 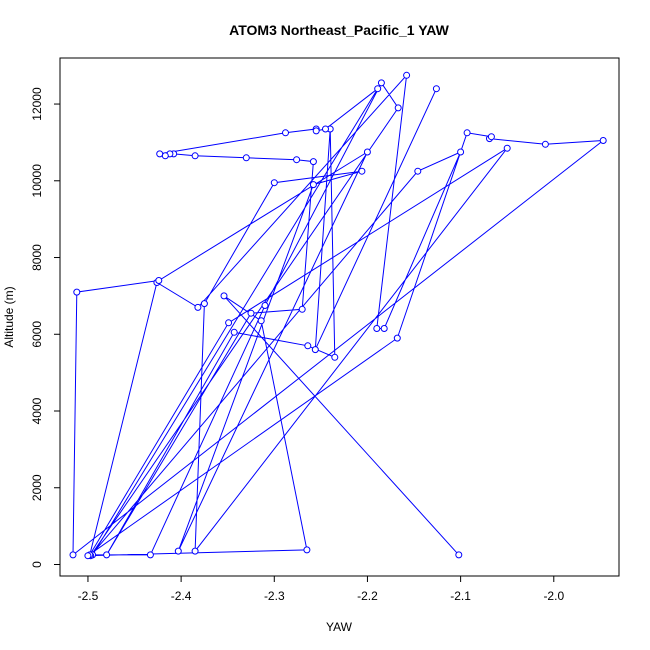 I want to click on y-tick-label: 12000, so click(x=37, y=104).